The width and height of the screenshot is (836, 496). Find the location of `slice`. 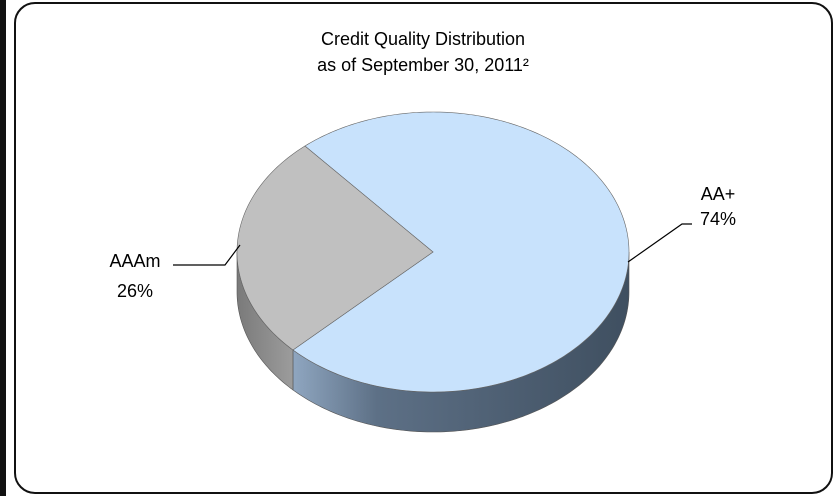

slice is located at coordinates (335, 248).